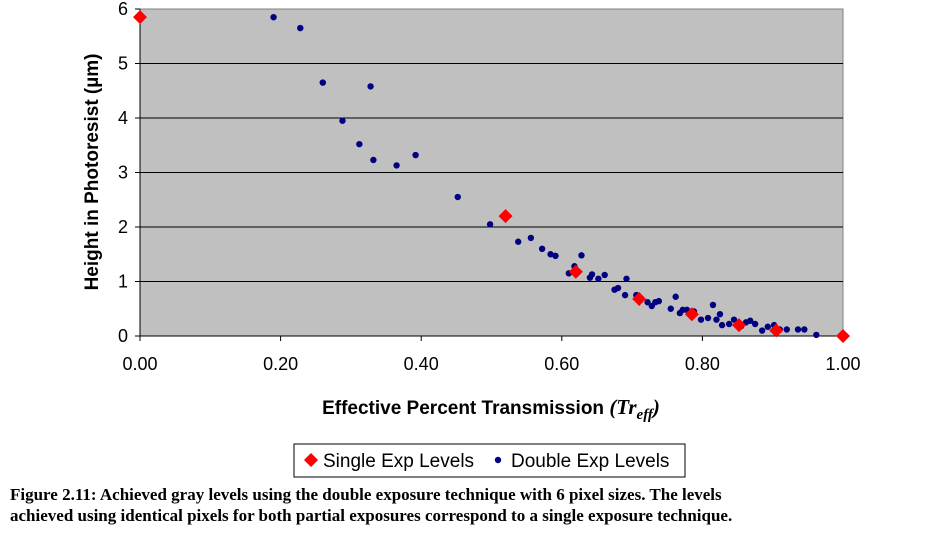  Describe the element at coordinates (311, 460) in the screenshot. I see `legend-single-marker` at that location.